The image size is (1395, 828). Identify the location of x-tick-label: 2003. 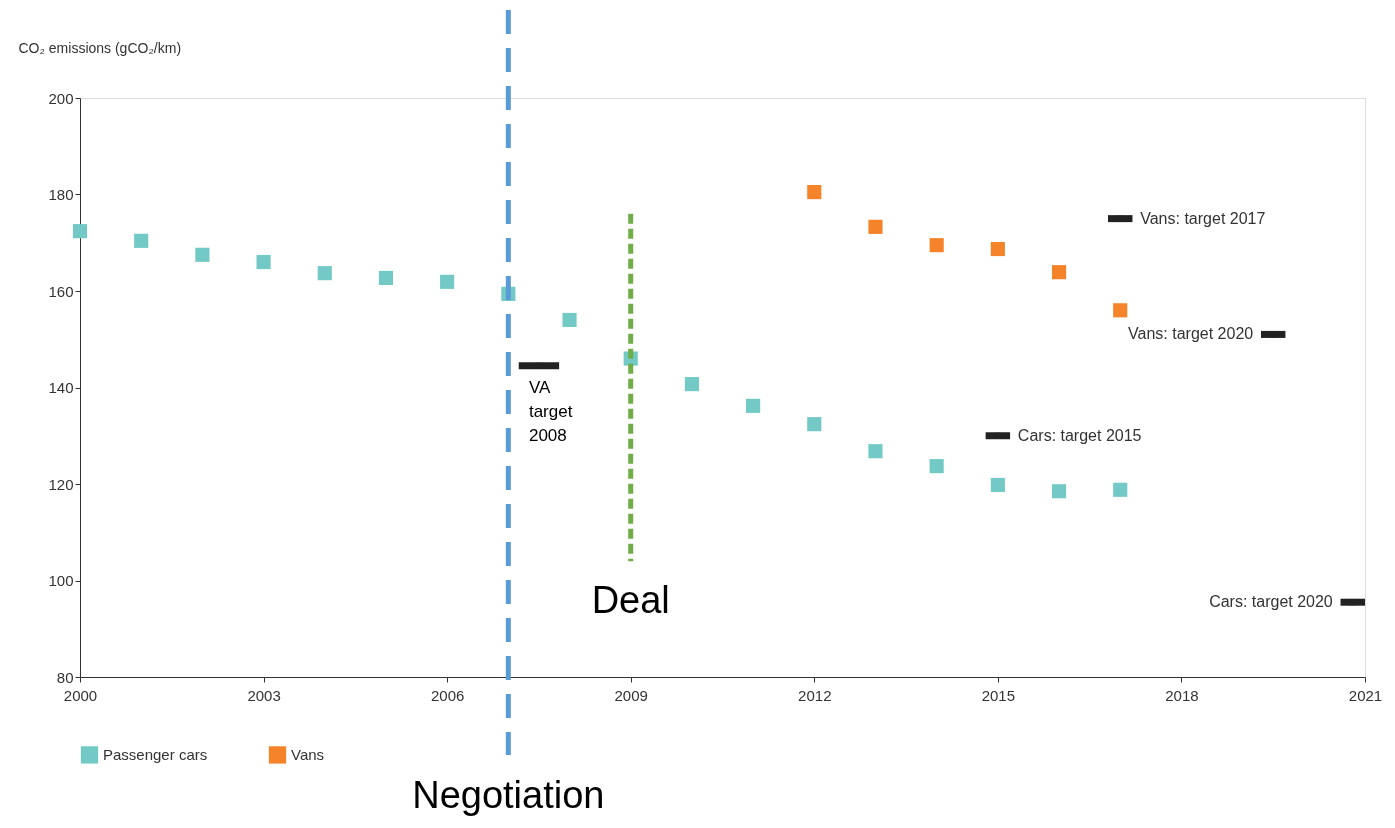
(264, 695).